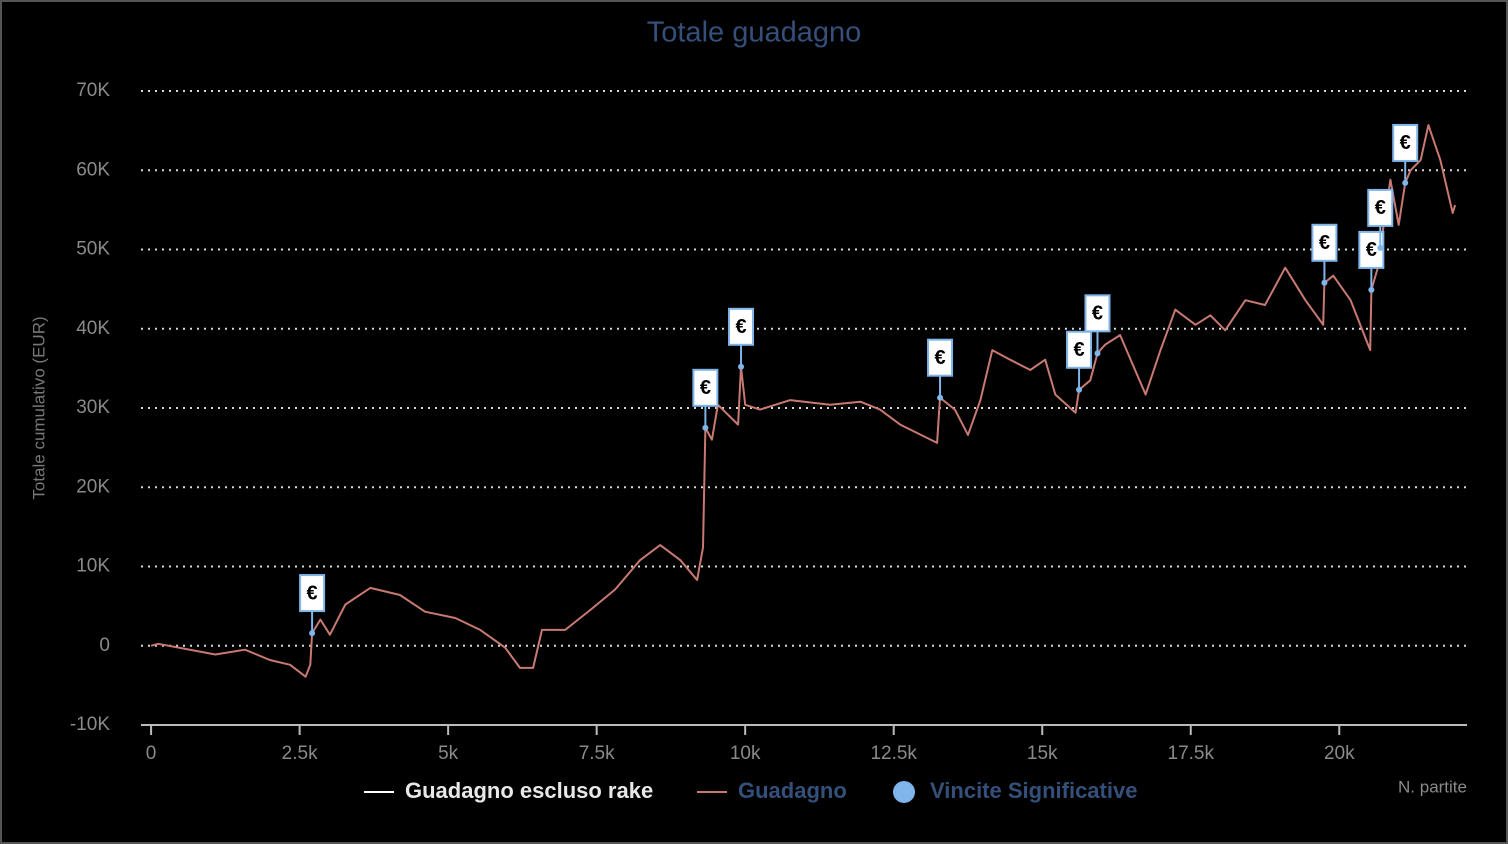  What do you see at coordinates (1042, 753) in the screenshot?
I see `x-tick-label: 15k` at bounding box center [1042, 753].